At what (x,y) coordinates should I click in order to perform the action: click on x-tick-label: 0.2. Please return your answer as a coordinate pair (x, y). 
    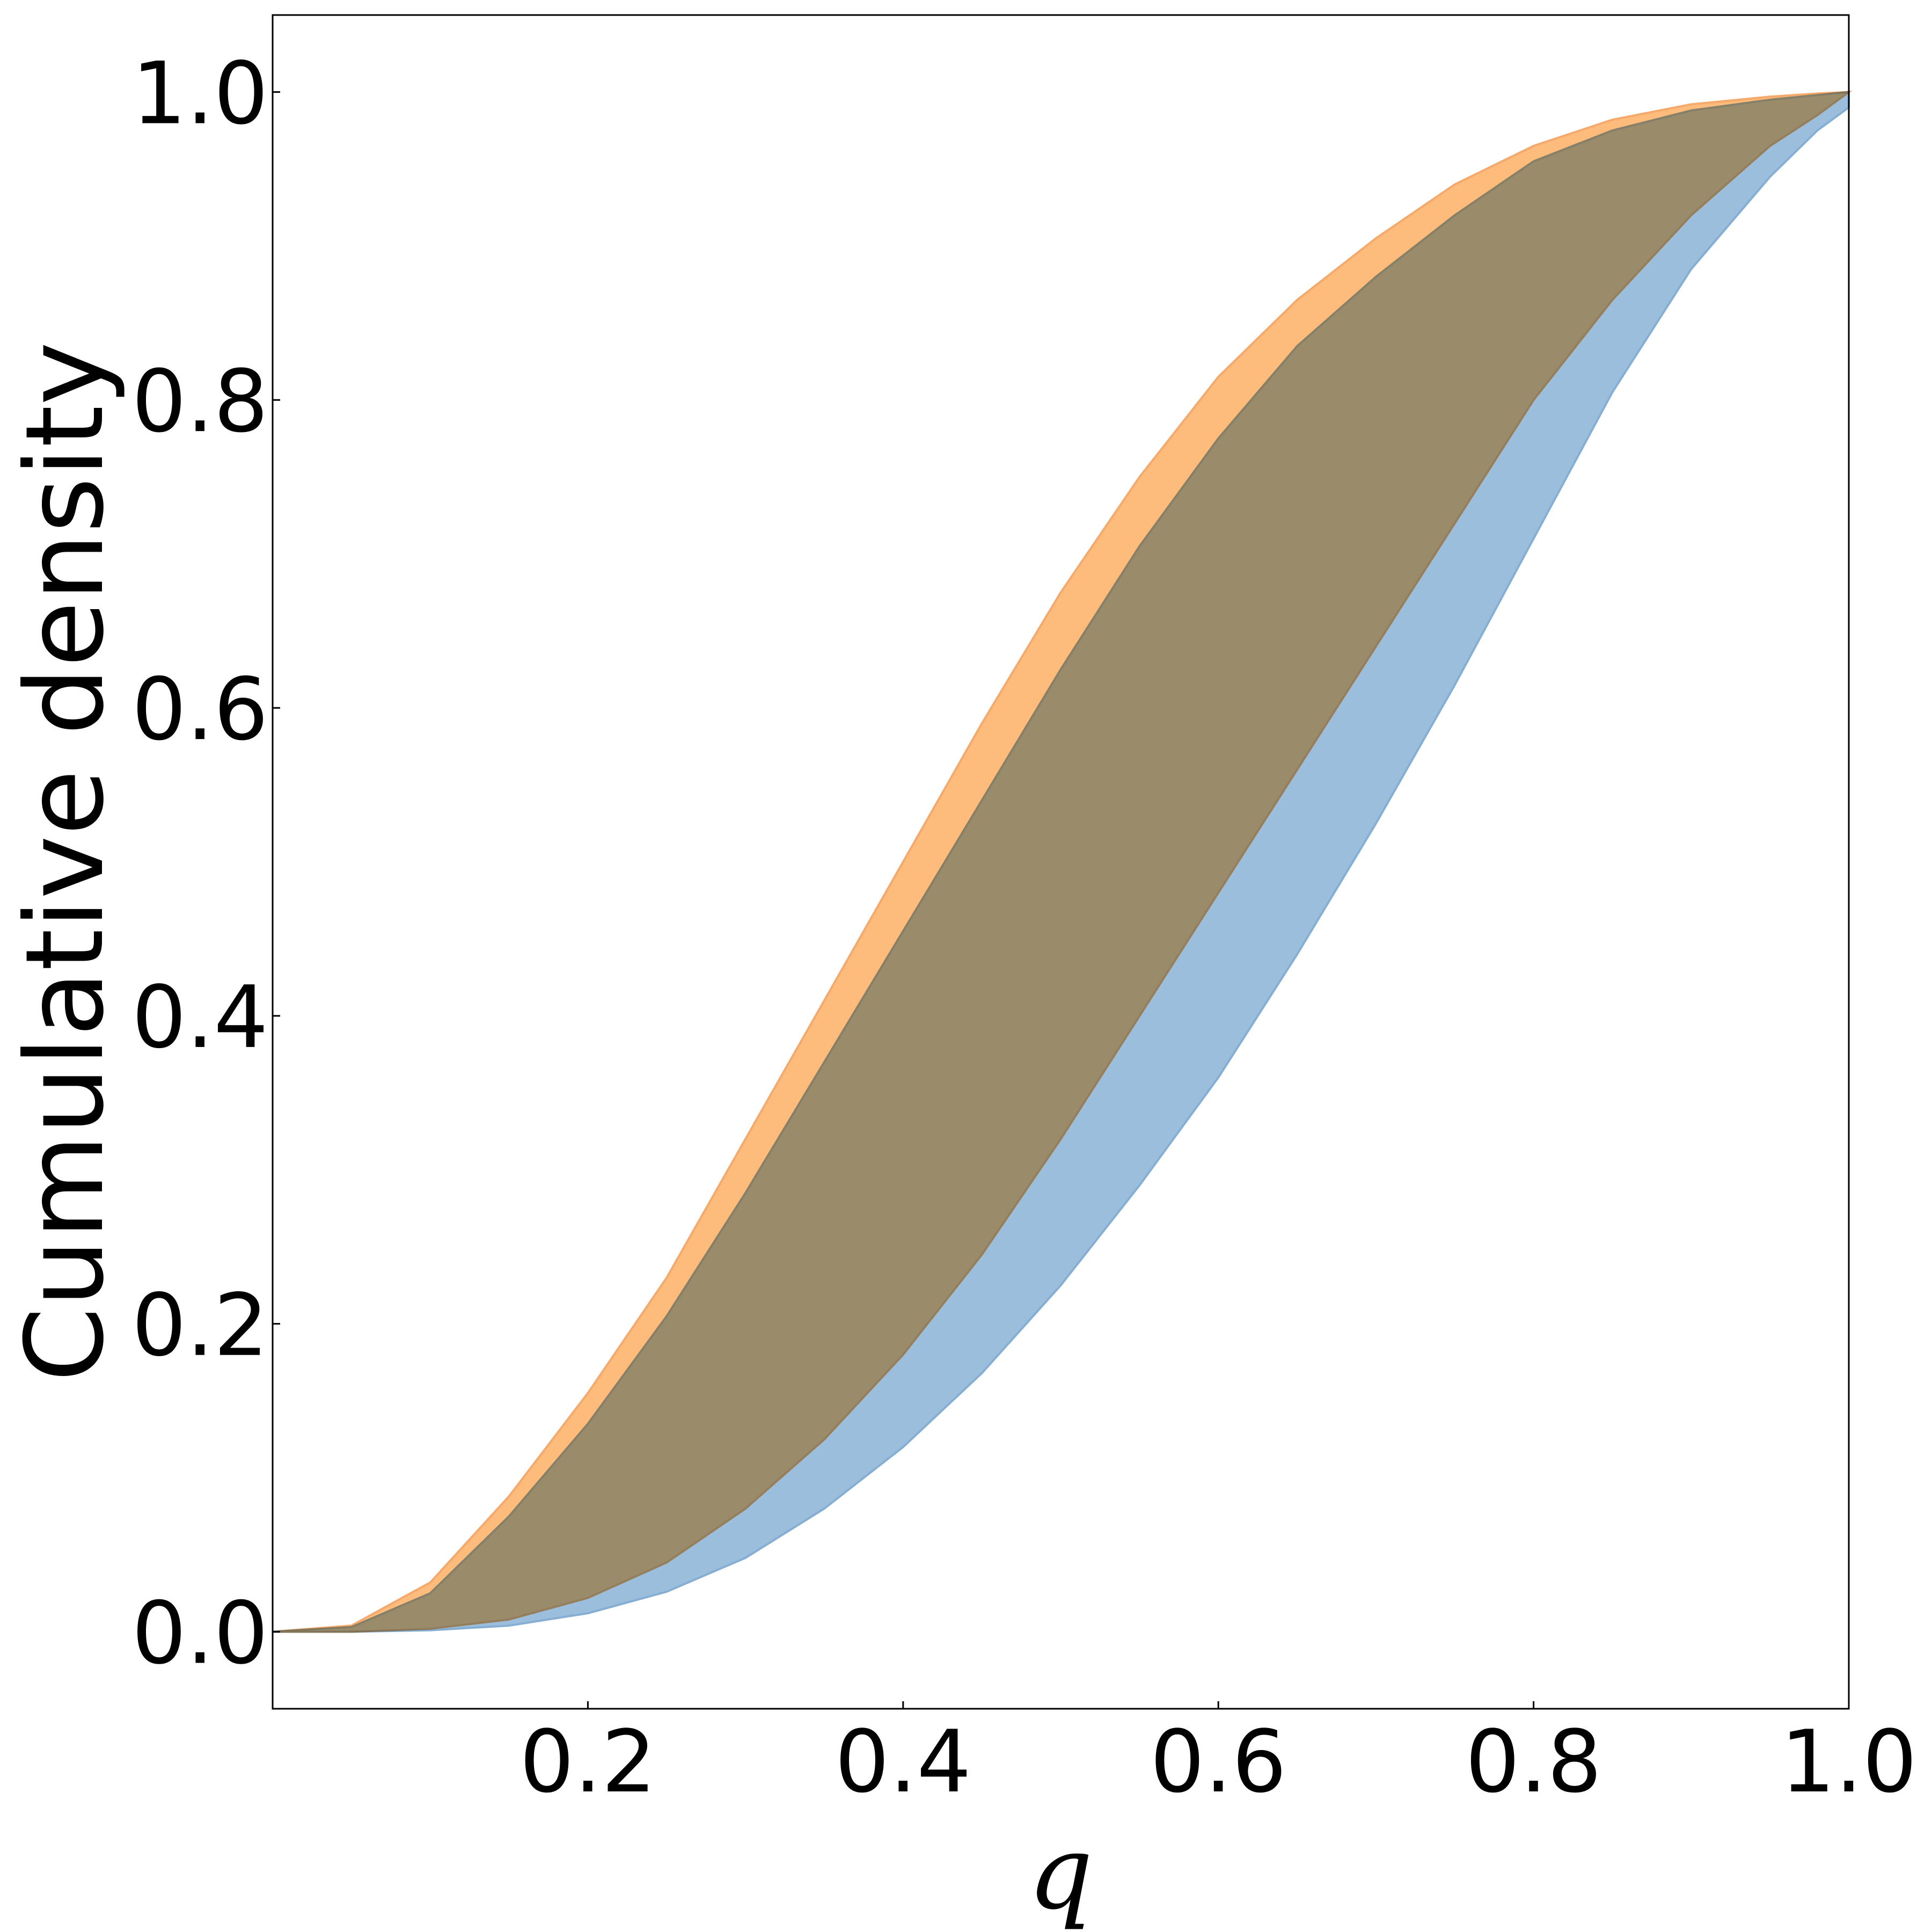
    Looking at the image, I should click on (587, 1761).